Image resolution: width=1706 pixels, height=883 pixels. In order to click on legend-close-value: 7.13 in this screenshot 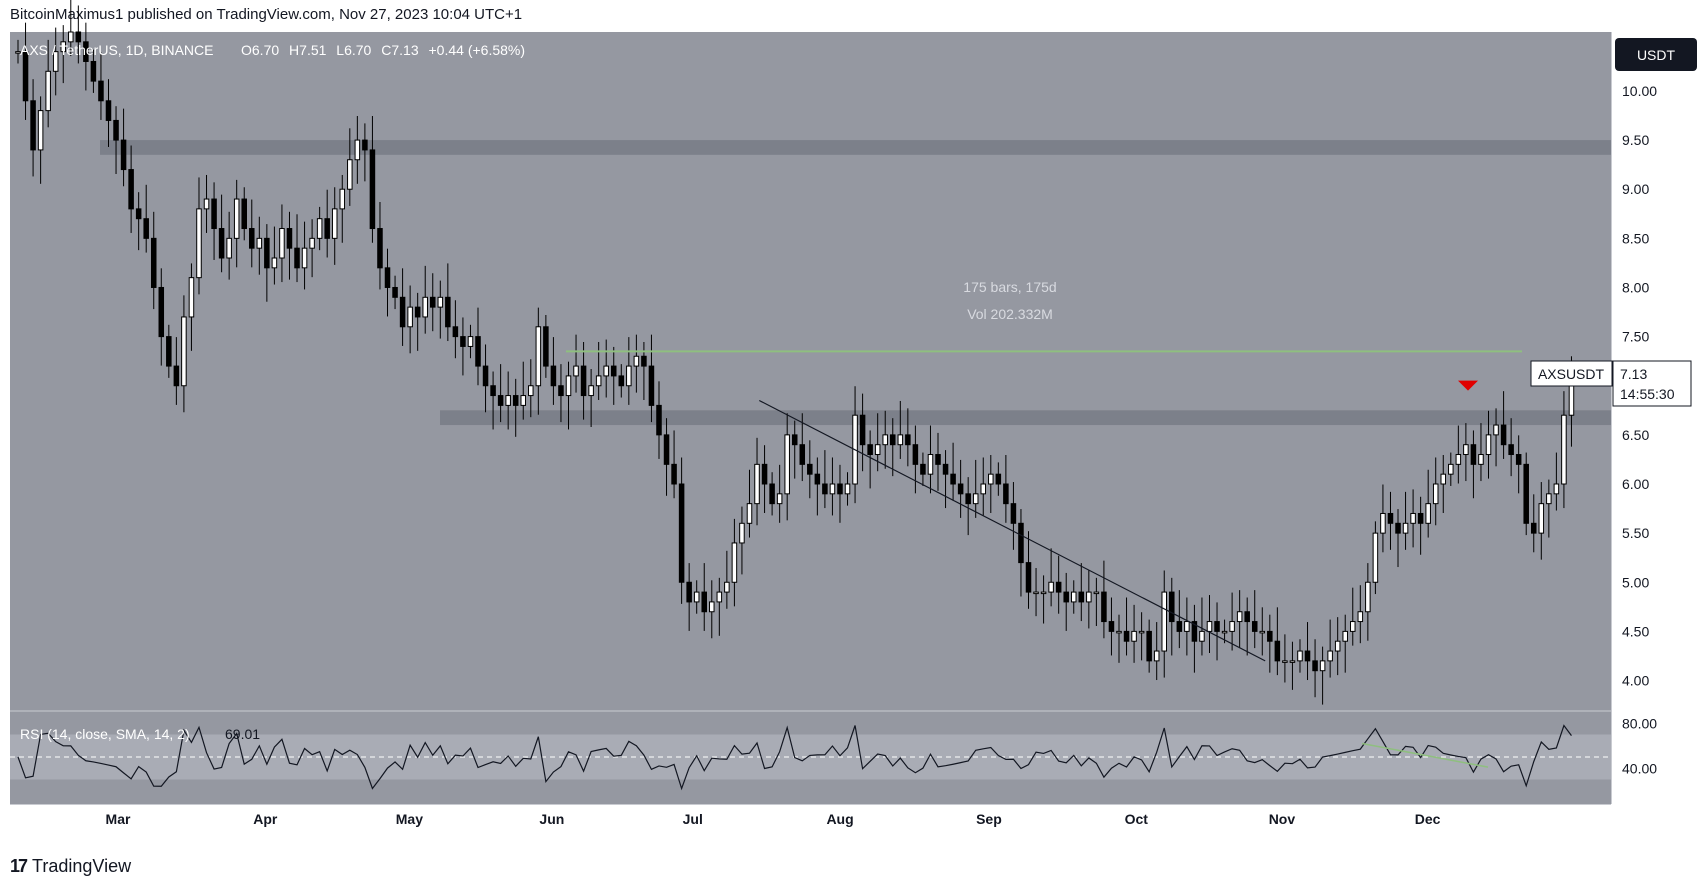, I will do `click(404, 50)`.